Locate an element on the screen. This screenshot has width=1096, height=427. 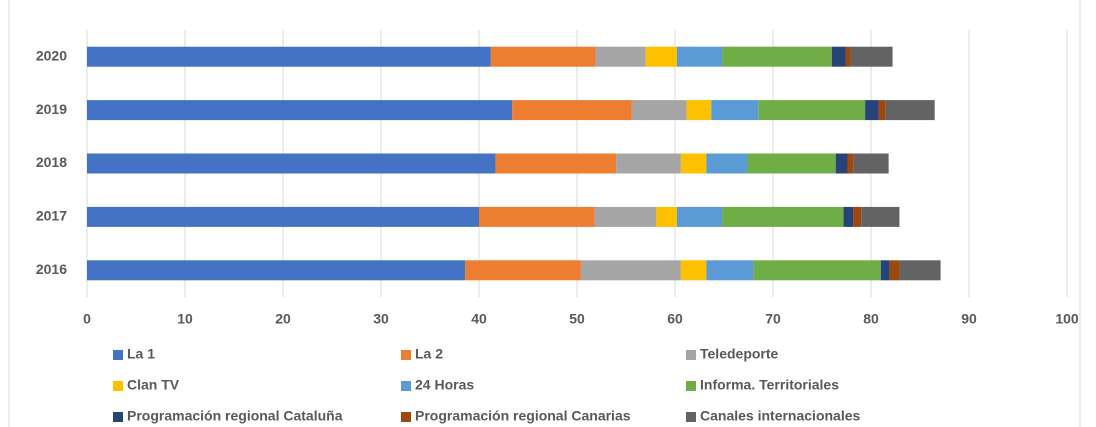
x-tick-label: 90 is located at coordinates (969, 319).